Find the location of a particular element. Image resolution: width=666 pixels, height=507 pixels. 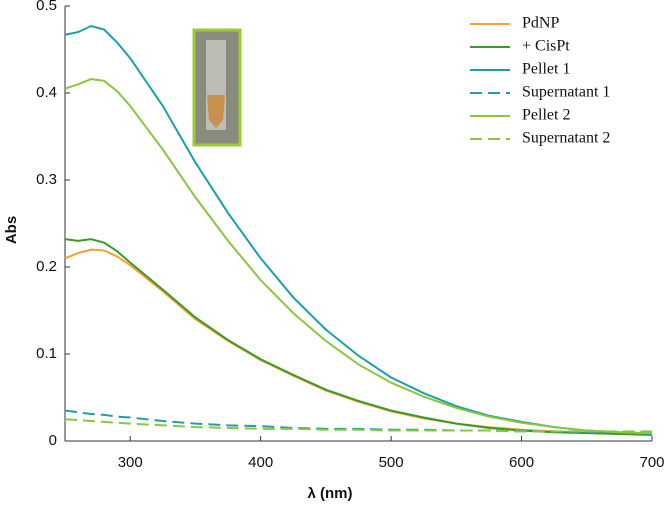

legend-label: Pellet 1 is located at coordinates (546, 69).